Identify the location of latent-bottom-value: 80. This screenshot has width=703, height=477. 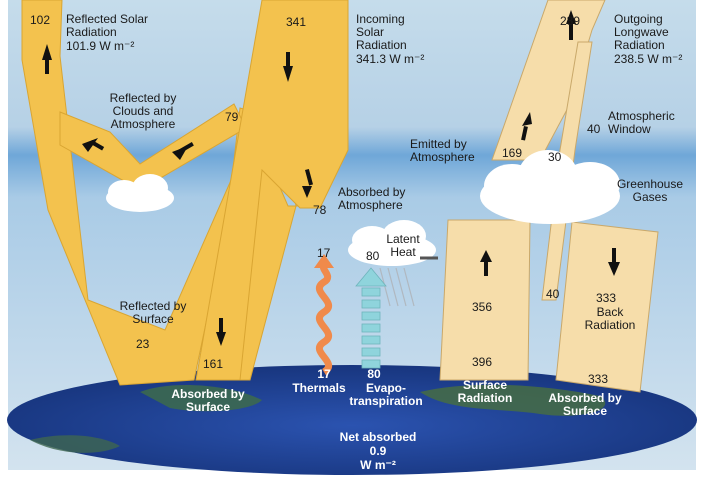
(374, 374).